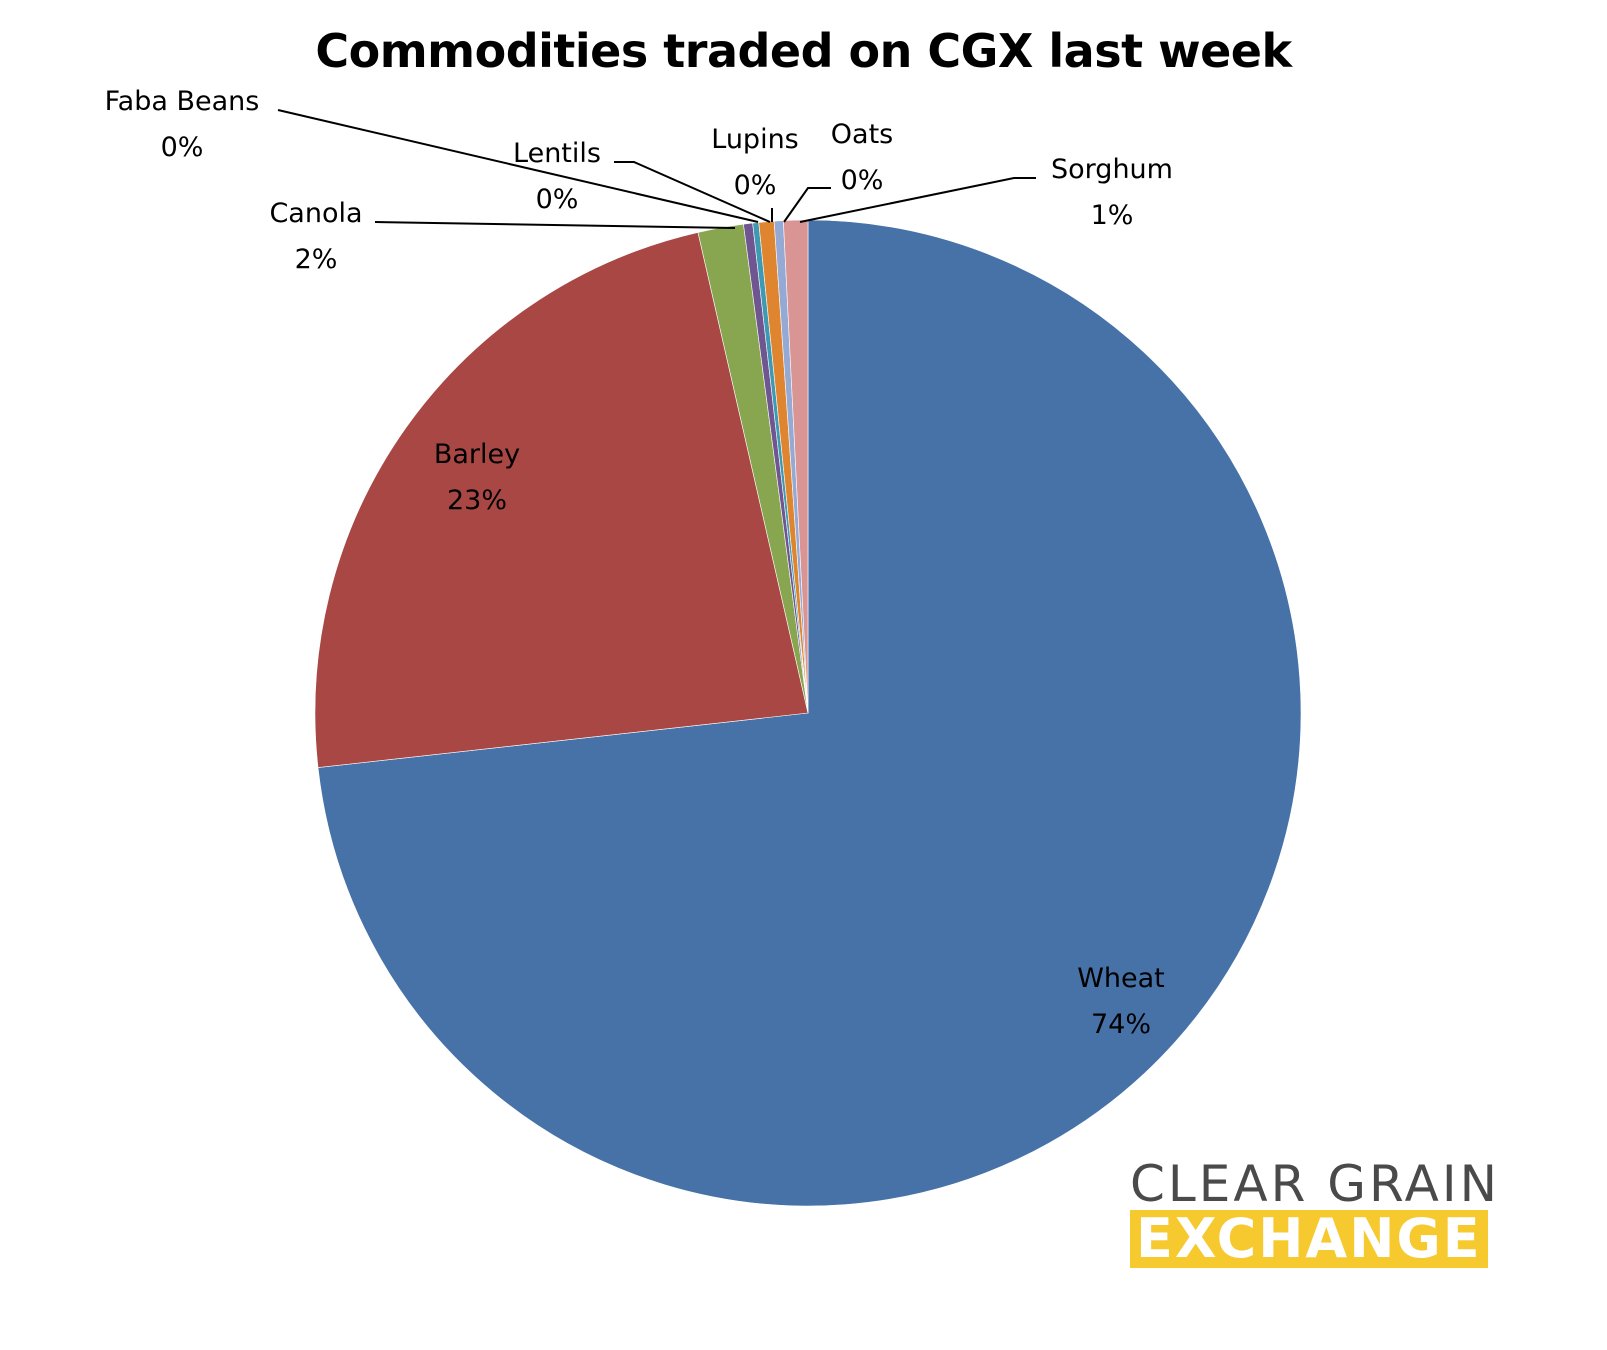 The width and height of the screenshot is (1607, 1350). What do you see at coordinates (1121, 978) in the screenshot?
I see `data-label-name-wheat: Wheat` at bounding box center [1121, 978].